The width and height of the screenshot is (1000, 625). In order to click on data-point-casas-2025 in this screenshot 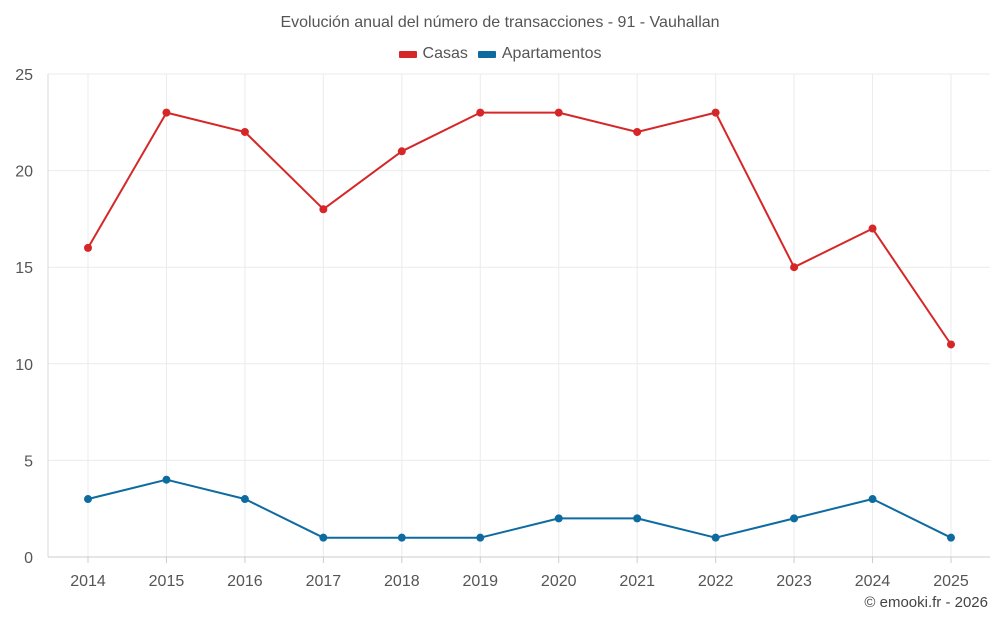, I will do `click(951, 344)`.